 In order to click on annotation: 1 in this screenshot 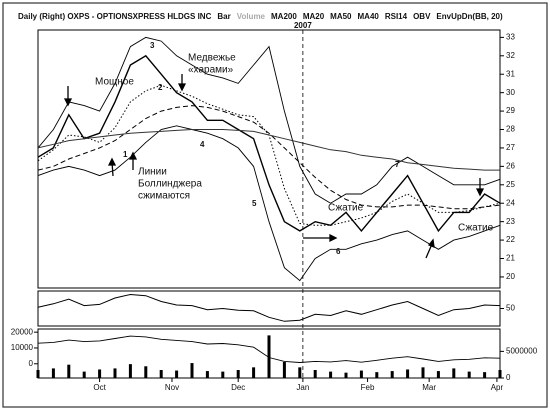, I will do `click(125, 154)`.